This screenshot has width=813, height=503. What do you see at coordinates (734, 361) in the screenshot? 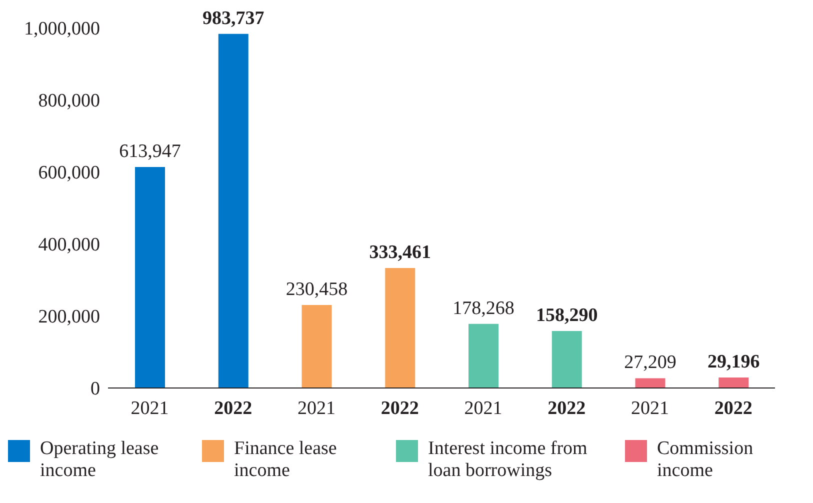
I see `data-label: 29,196` at bounding box center [734, 361].